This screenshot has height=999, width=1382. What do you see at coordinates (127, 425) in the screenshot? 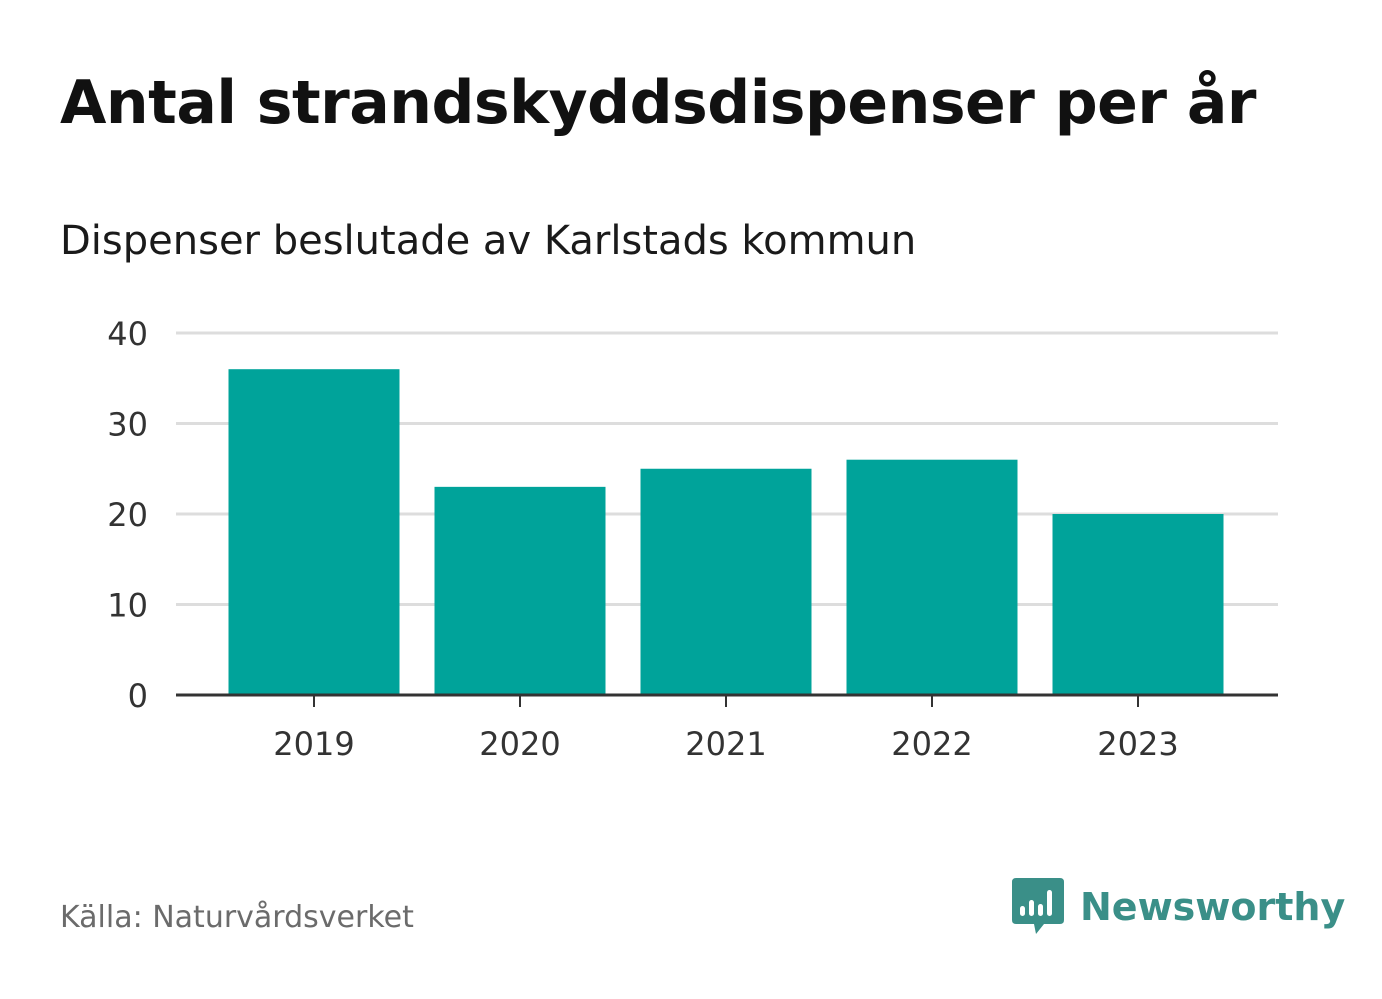
I see `y-tick-label: 30` at bounding box center [127, 425].